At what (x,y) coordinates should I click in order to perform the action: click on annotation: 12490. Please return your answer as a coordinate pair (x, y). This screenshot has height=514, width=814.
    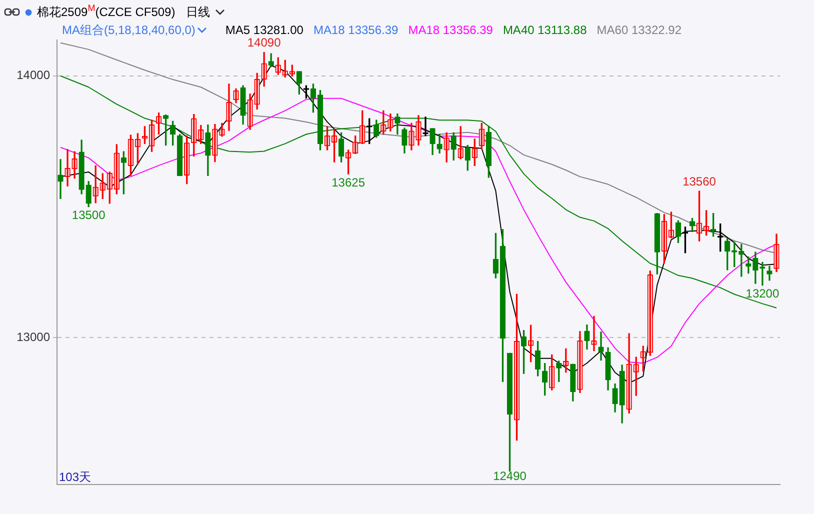
    Looking at the image, I should click on (510, 475).